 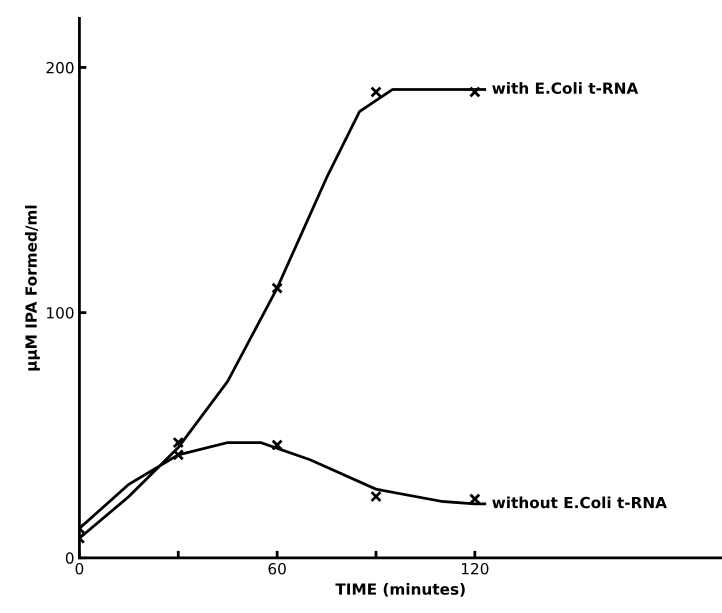 I want to click on y-tick-label: 100, so click(x=60, y=313).